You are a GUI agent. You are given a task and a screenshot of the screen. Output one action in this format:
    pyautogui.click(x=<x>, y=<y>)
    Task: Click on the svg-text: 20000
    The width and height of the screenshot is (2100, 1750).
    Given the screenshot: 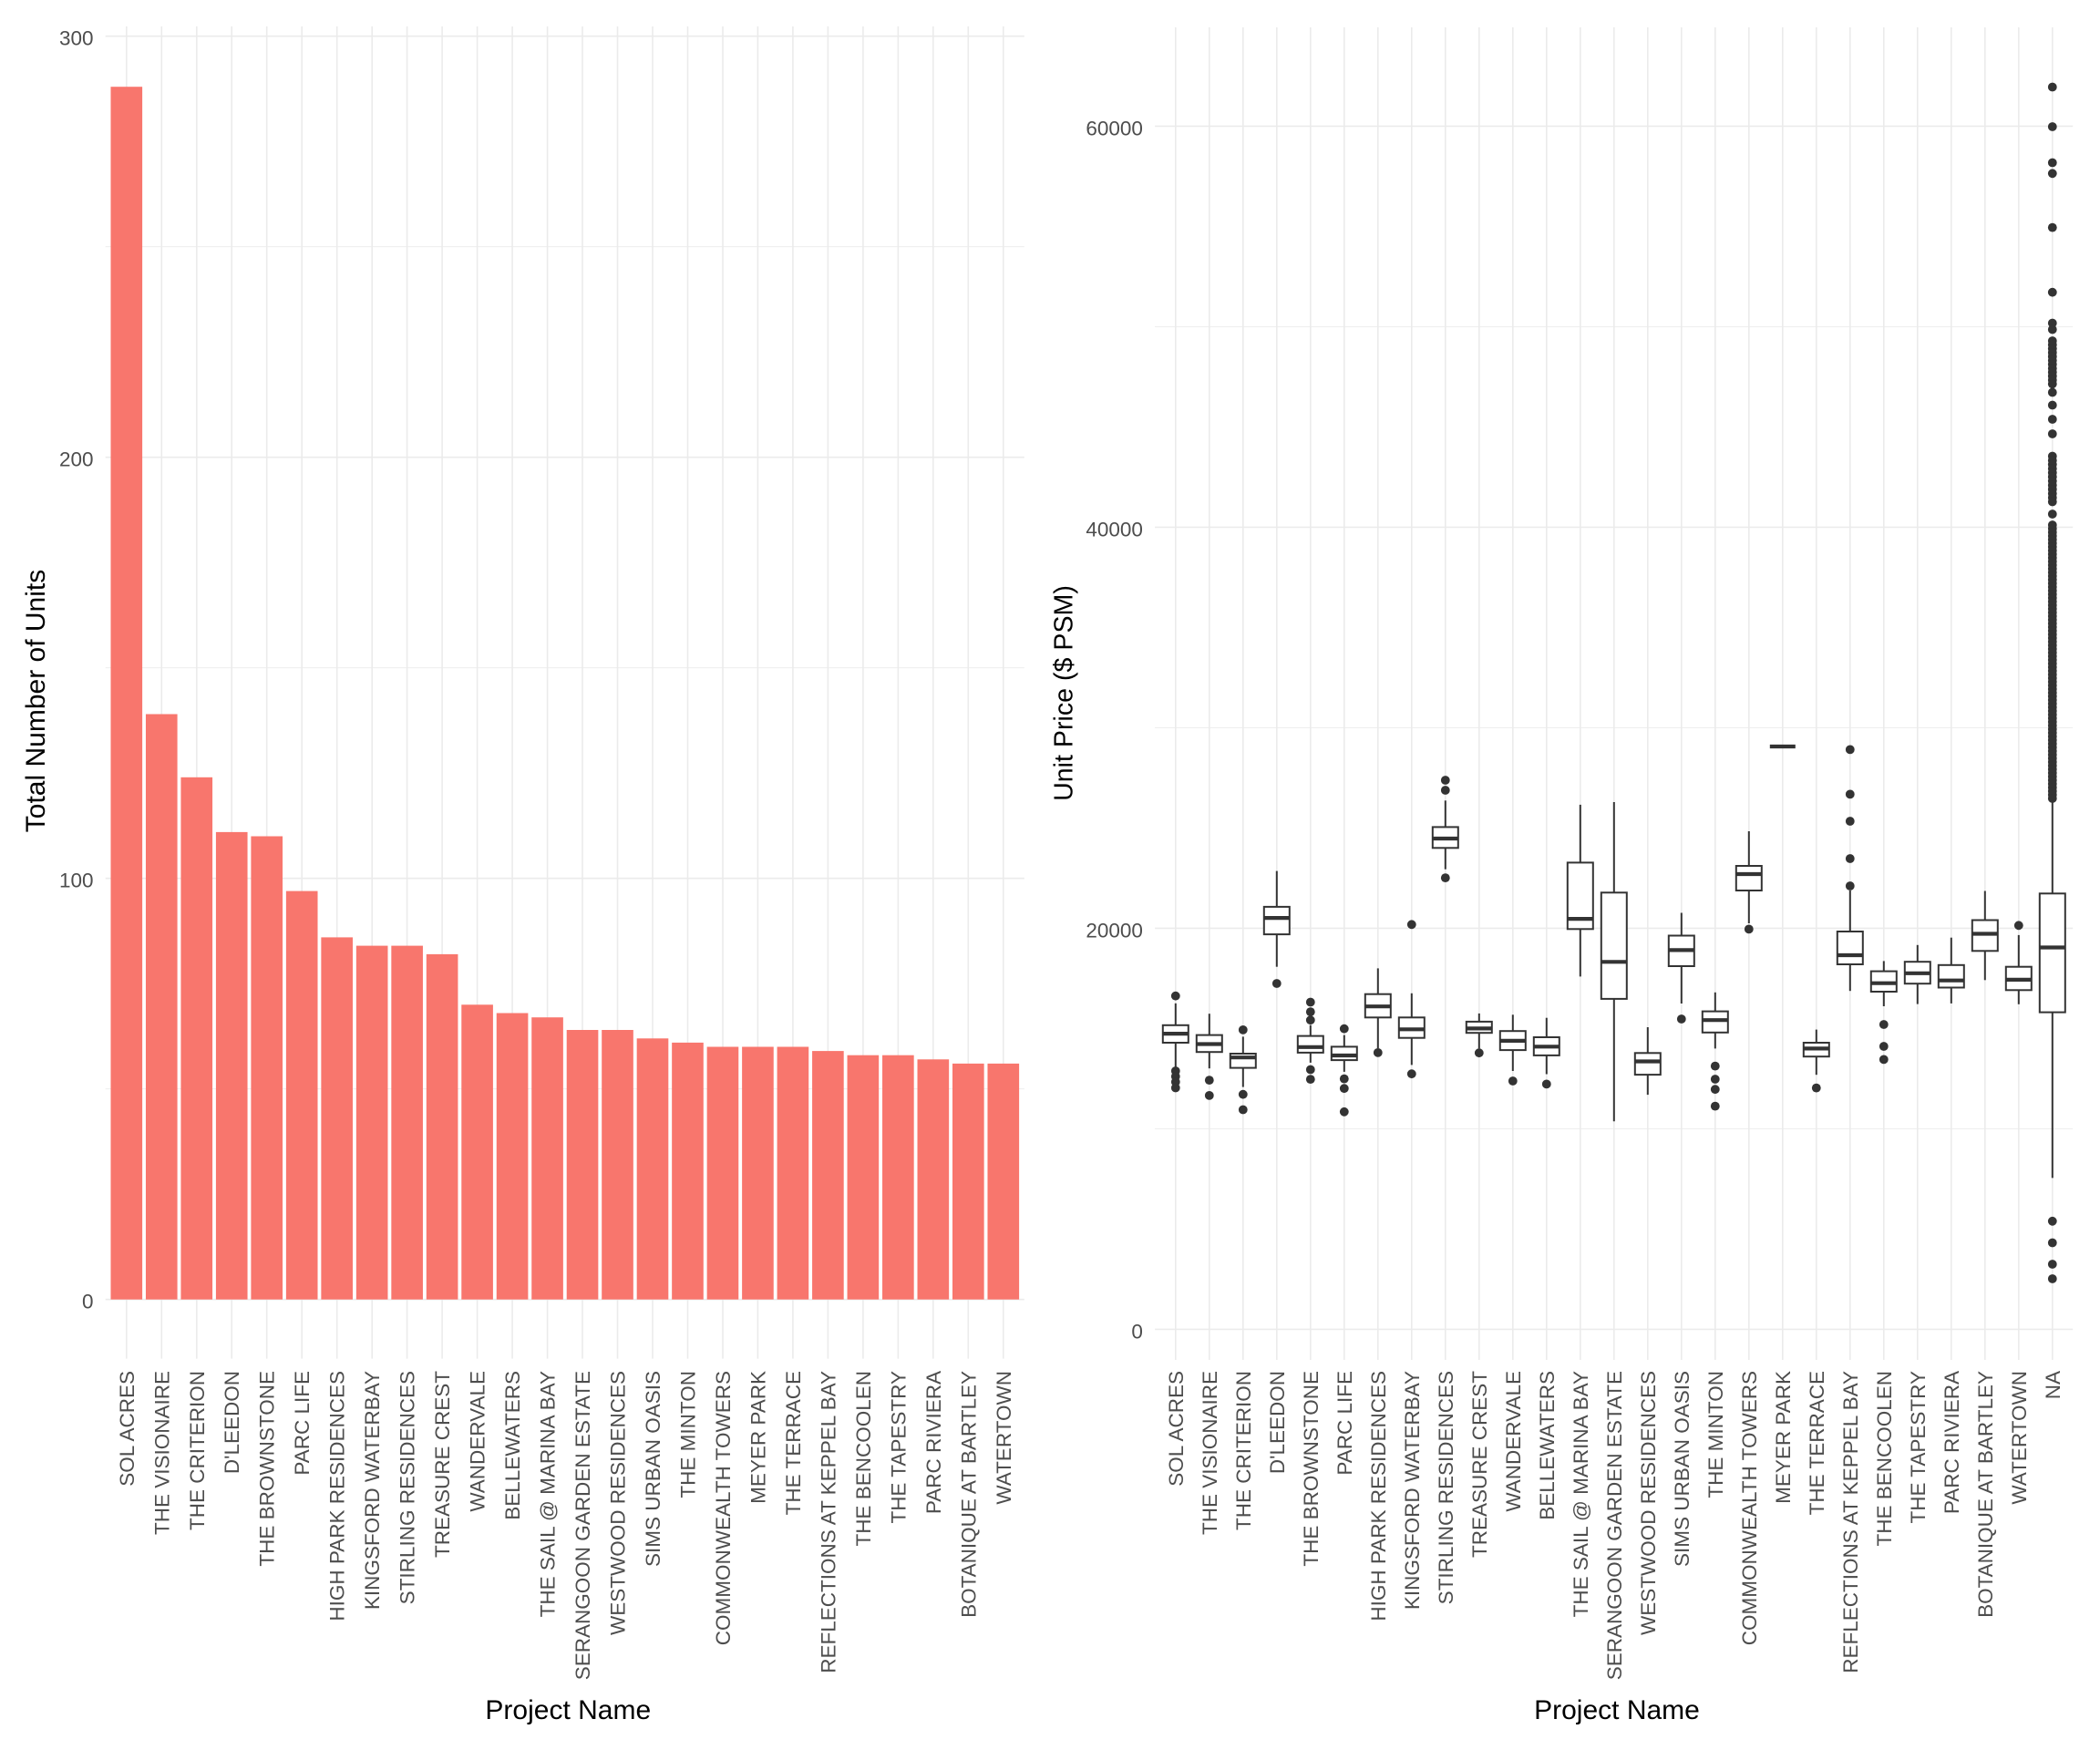 What is the action you would take?
    pyautogui.click(x=1114, y=931)
    